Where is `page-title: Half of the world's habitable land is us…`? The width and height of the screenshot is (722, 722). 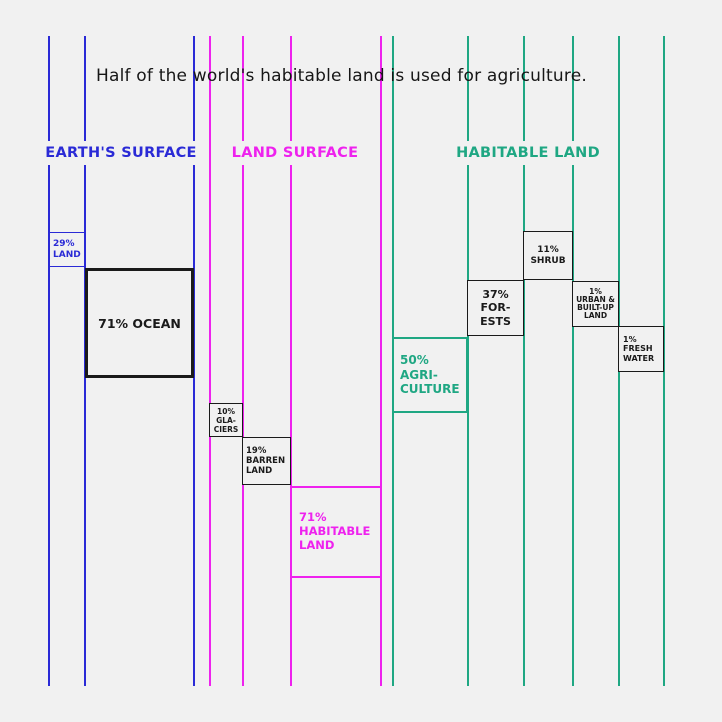 page-title: Half of the world's habitable land is us… is located at coordinates (341, 76).